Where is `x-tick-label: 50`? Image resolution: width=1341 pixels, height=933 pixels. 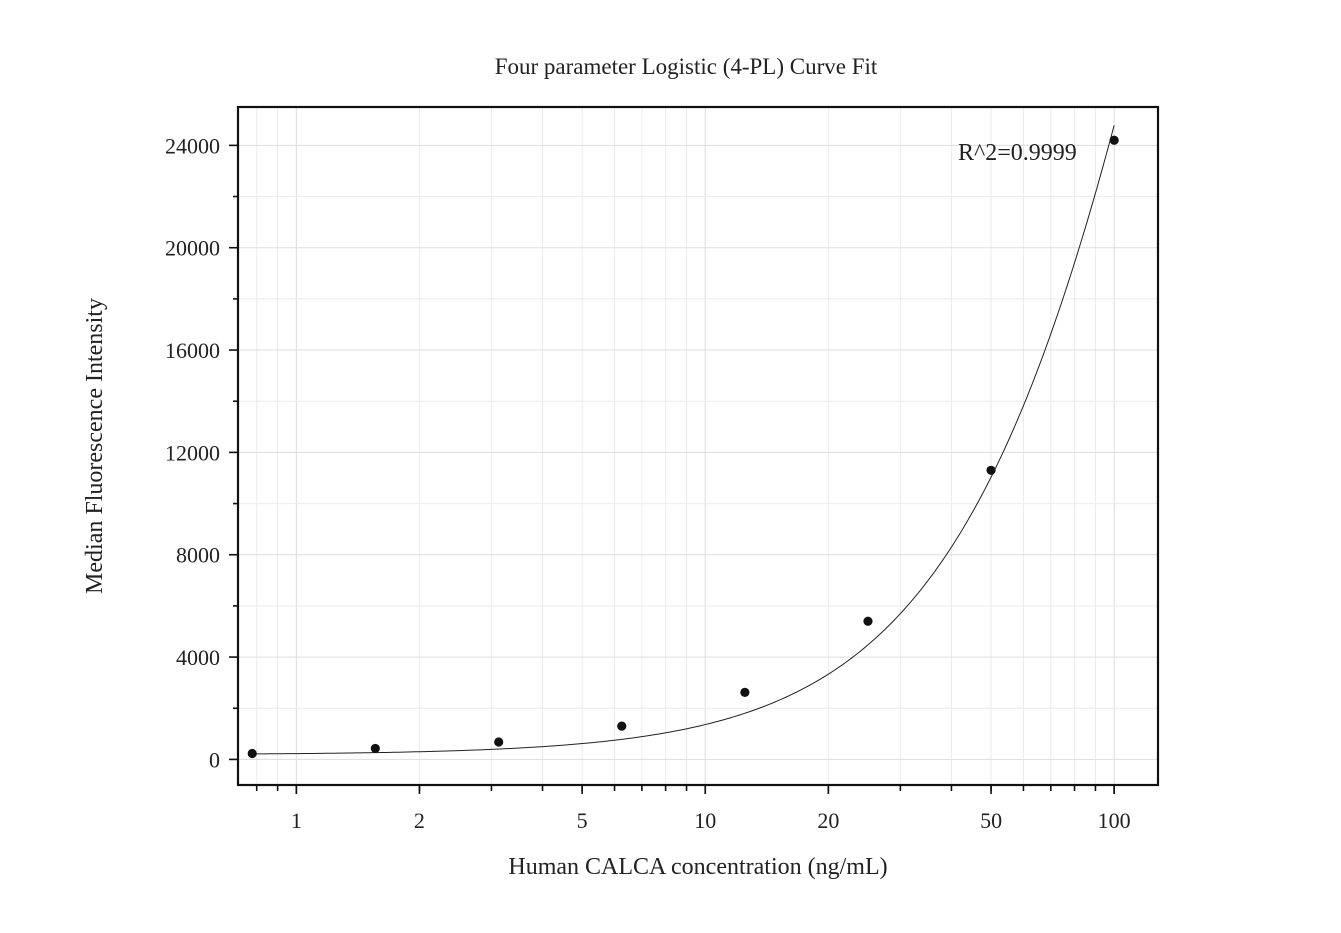 x-tick-label: 50 is located at coordinates (991, 820).